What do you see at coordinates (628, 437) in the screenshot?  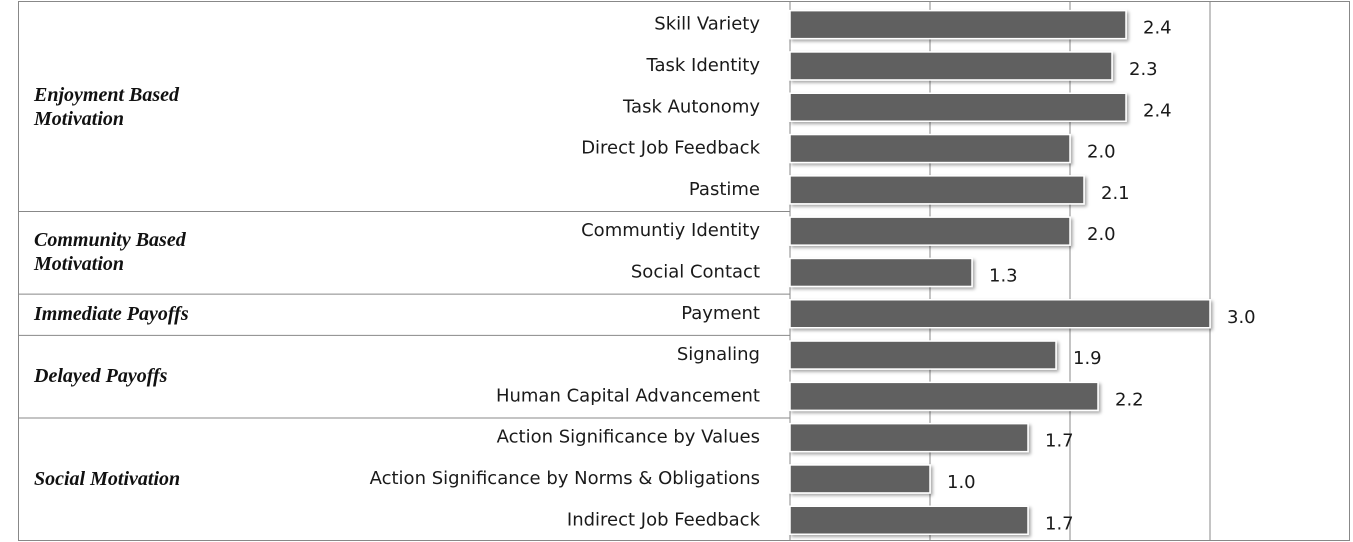 I see `category-label: Action Significance by Values` at bounding box center [628, 437].